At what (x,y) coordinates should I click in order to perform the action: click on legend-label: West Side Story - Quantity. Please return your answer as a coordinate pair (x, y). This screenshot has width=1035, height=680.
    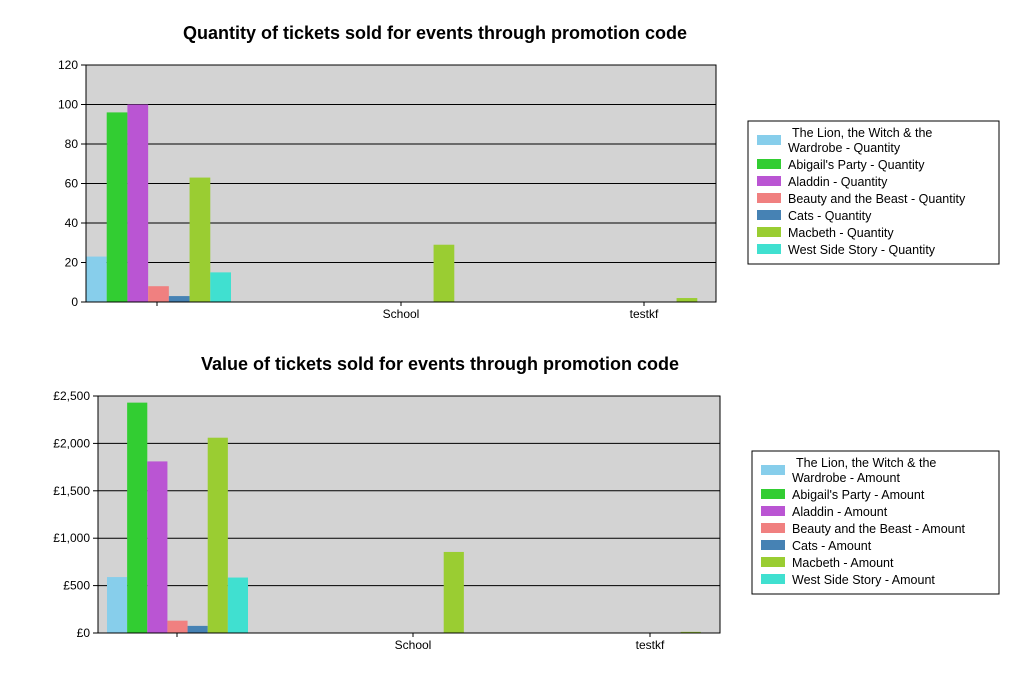
    Looking at the image, I should click on (862, 250).